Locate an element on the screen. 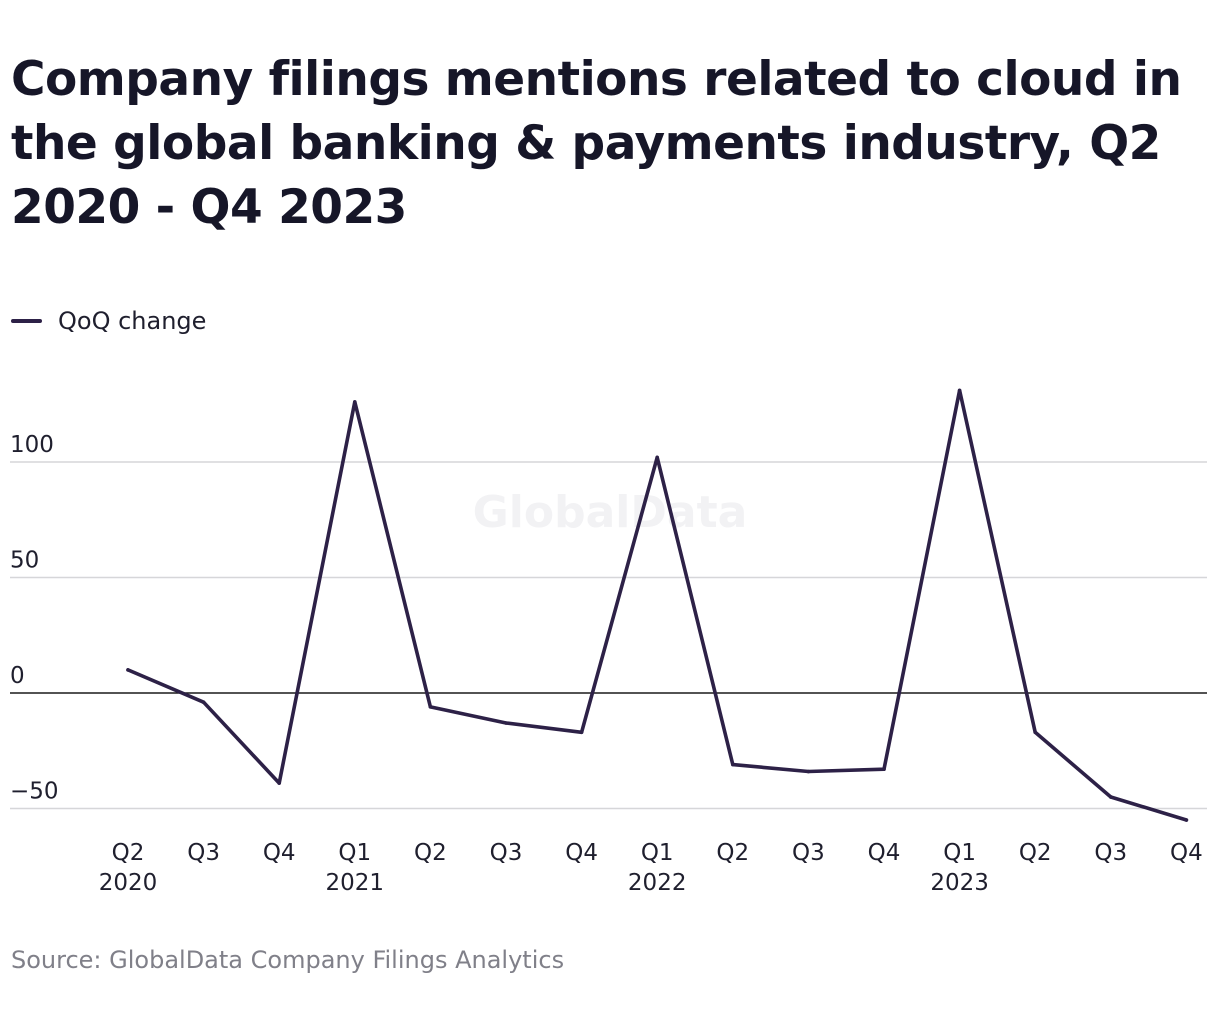  y-axis-ticks: −50 0 50 100 is located at coordinates (34, 618).